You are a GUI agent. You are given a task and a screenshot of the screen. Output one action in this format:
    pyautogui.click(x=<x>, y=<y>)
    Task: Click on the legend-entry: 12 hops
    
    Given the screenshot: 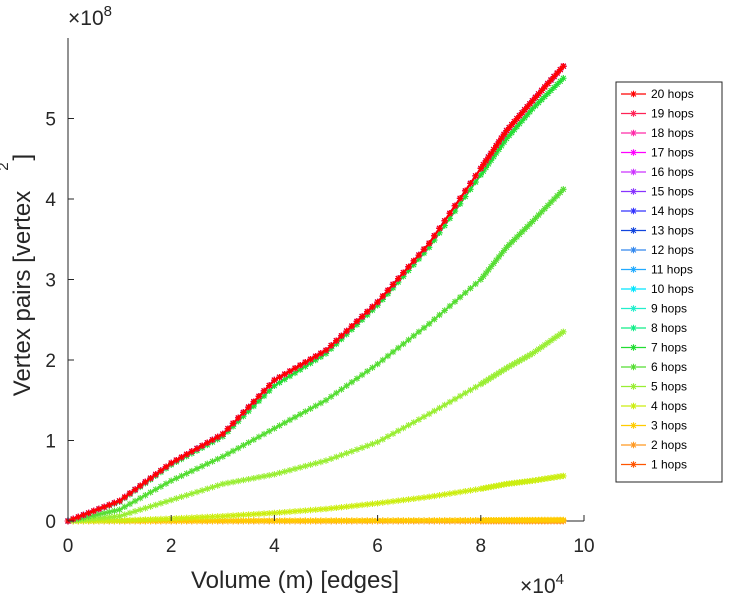 What is the action you would take?
    pyautogui.click(x=657, y=250)
    